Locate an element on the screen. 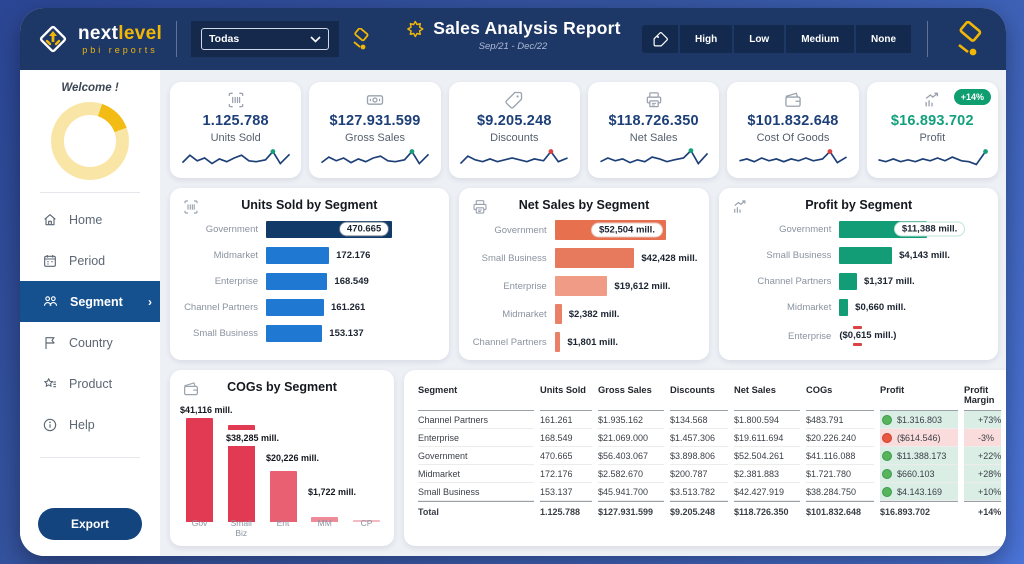 This screenshot has height=564, width=1024. chart-title: Profit by Segment is located at coordinates (859, 205).